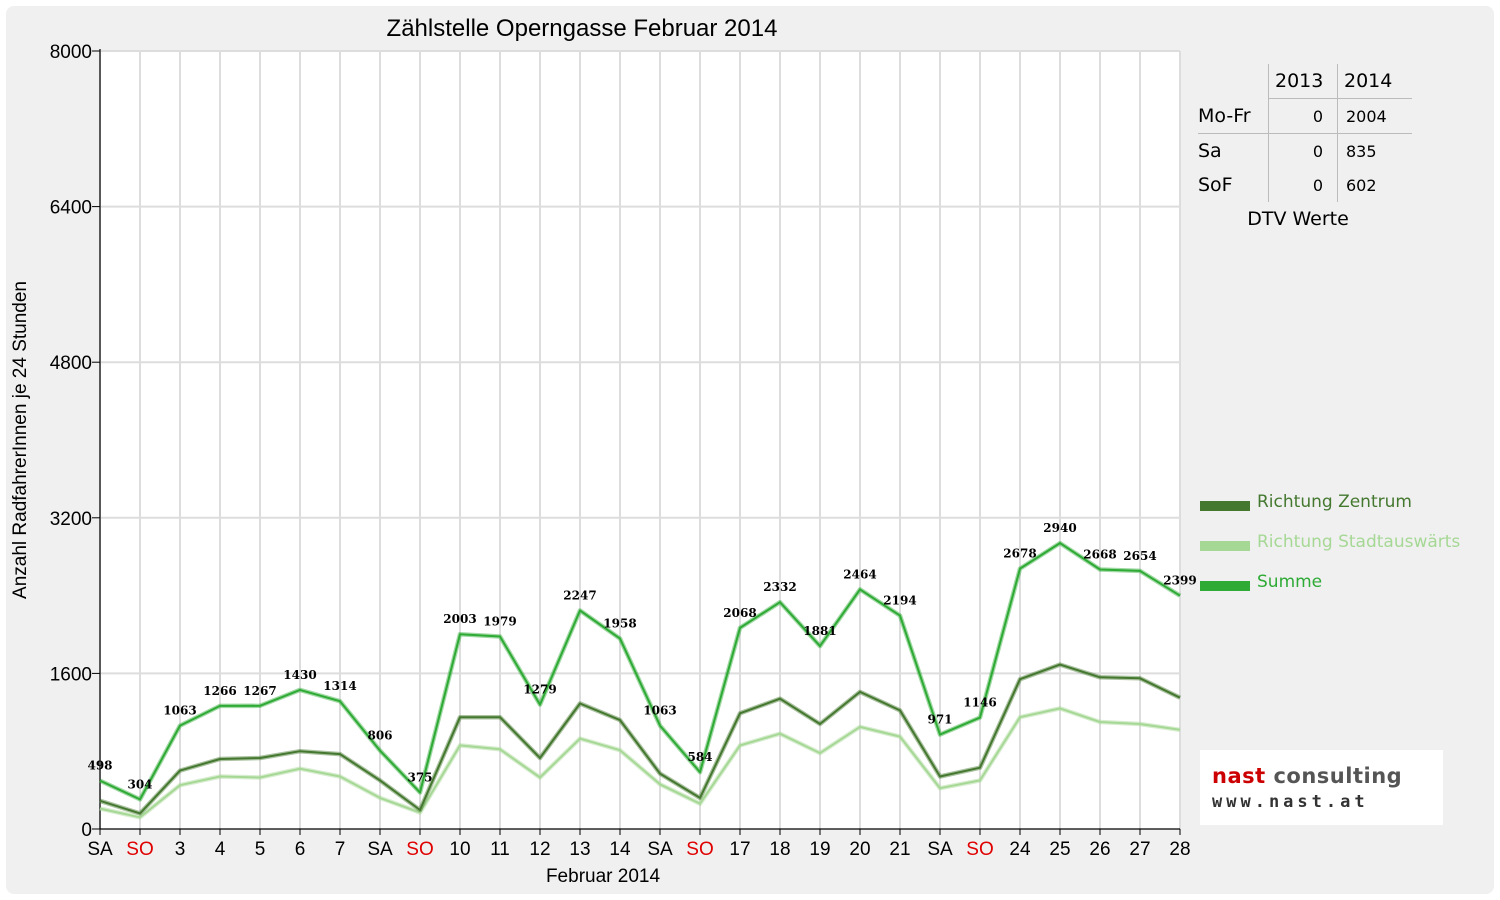  I want to click on dtv-row-label: Mo-Fr, so click(1233, 116).